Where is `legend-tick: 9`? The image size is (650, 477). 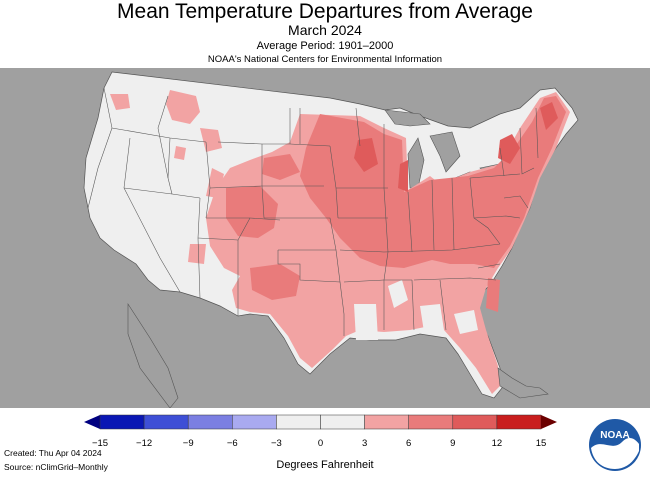
legend-tick: 9 is located at coordinates (453, 443).